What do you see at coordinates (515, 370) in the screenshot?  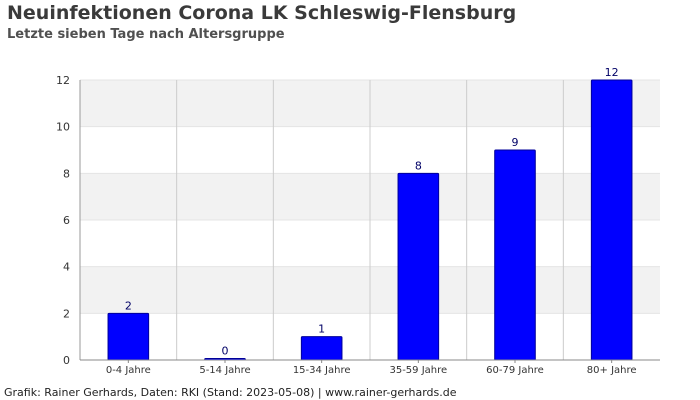 I see `x-tick-label: 60-79 Jahre` at bounding box center [515, 370].